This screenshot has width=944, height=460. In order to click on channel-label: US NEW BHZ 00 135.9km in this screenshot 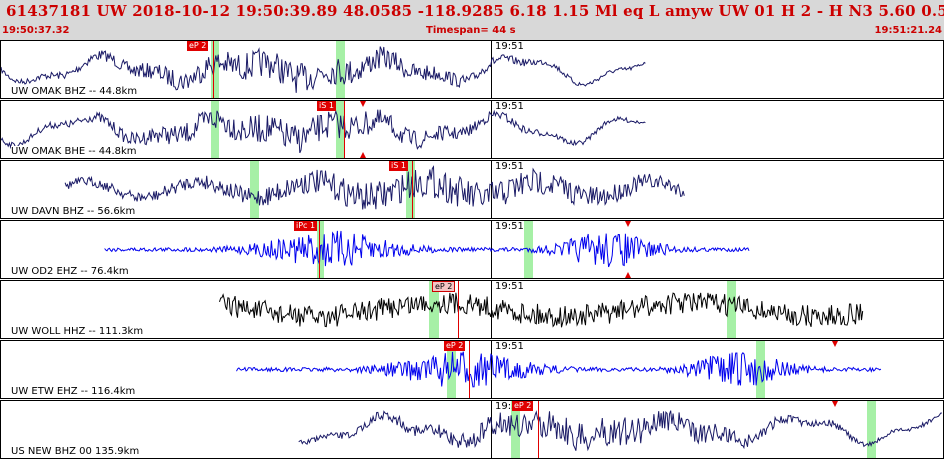, I will do `click(75, 451)`.